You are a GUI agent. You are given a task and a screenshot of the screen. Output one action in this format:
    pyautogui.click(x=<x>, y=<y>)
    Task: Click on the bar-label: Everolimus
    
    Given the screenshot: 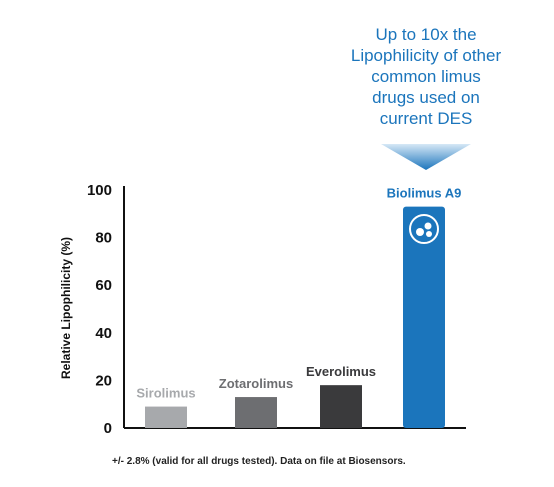 What is the action you would take?
    pyautogui.click(x=341, y=371)
    